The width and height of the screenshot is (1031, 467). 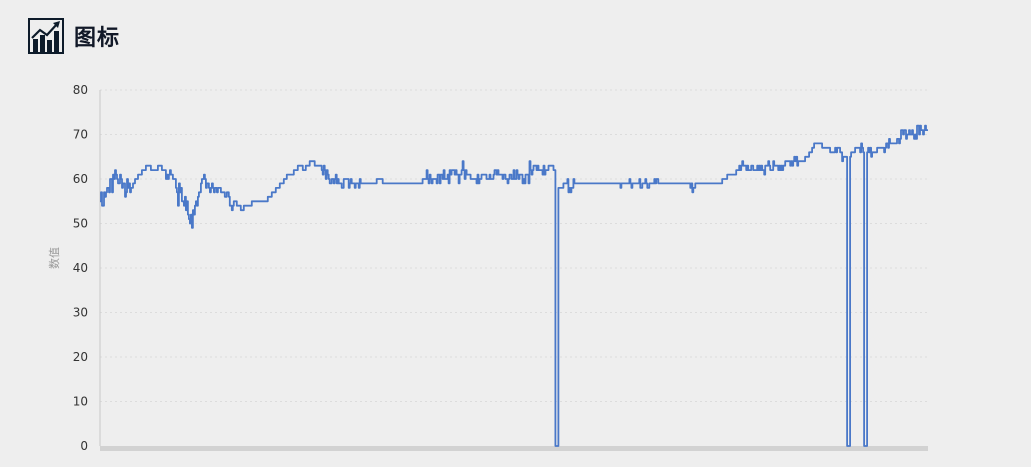 What do you see at coordinates (54, 258) in the screenshot?
I see `y-axis-title: 数值` at bounding box center [54, 258].